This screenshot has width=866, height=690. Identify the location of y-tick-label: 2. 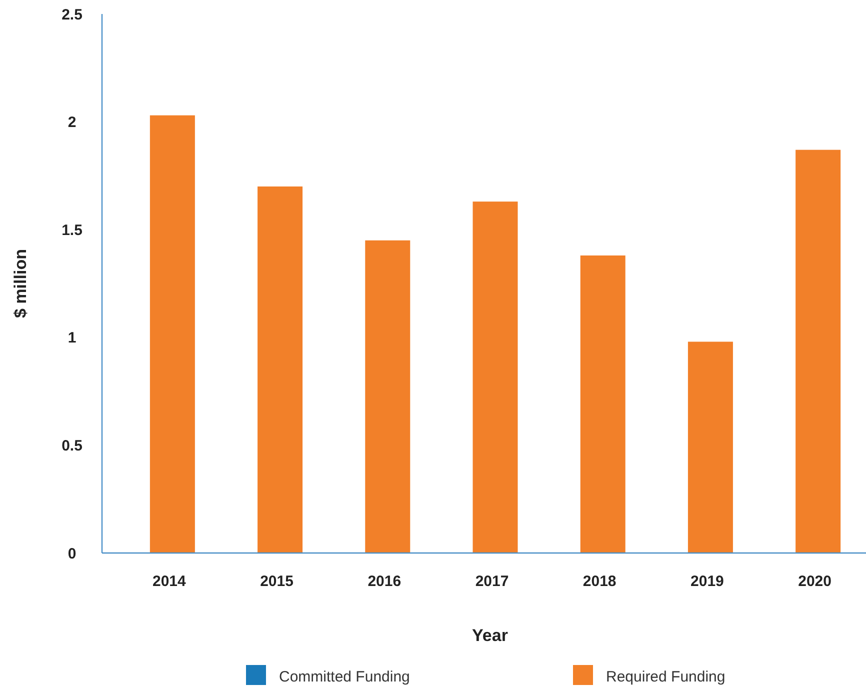
(72, 123).